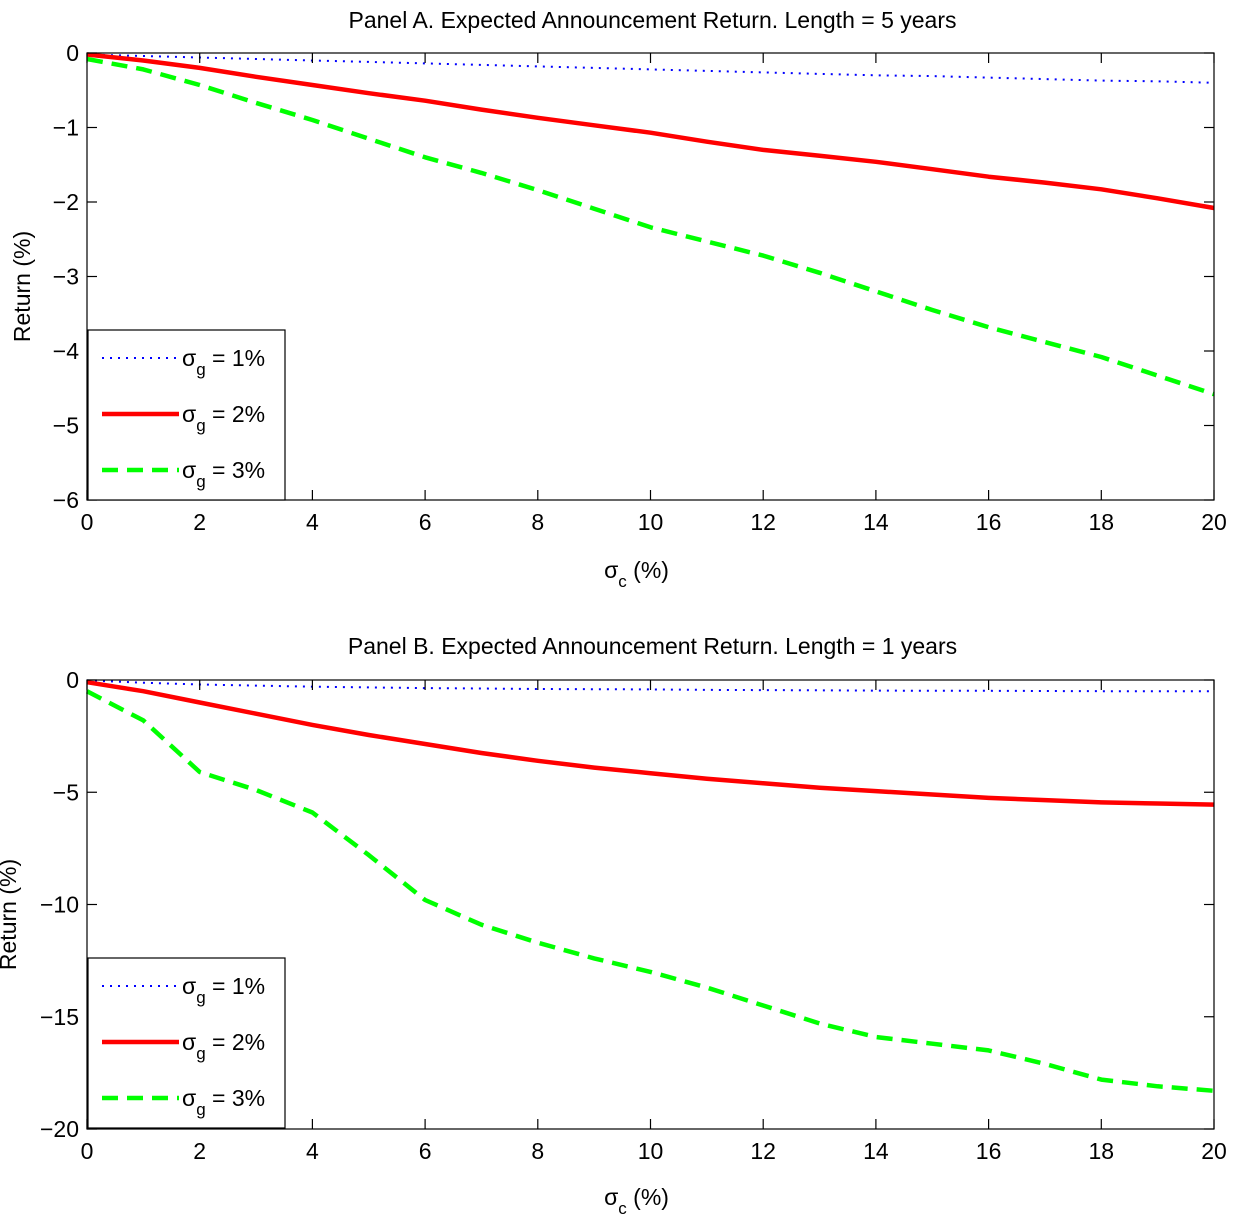 The height and width of the screenshot is (1221, 1239). What do you see at coordinates (59, 905) in the screenshot?
I see `y-tick-label: −10` at bounding box center [59, 905].